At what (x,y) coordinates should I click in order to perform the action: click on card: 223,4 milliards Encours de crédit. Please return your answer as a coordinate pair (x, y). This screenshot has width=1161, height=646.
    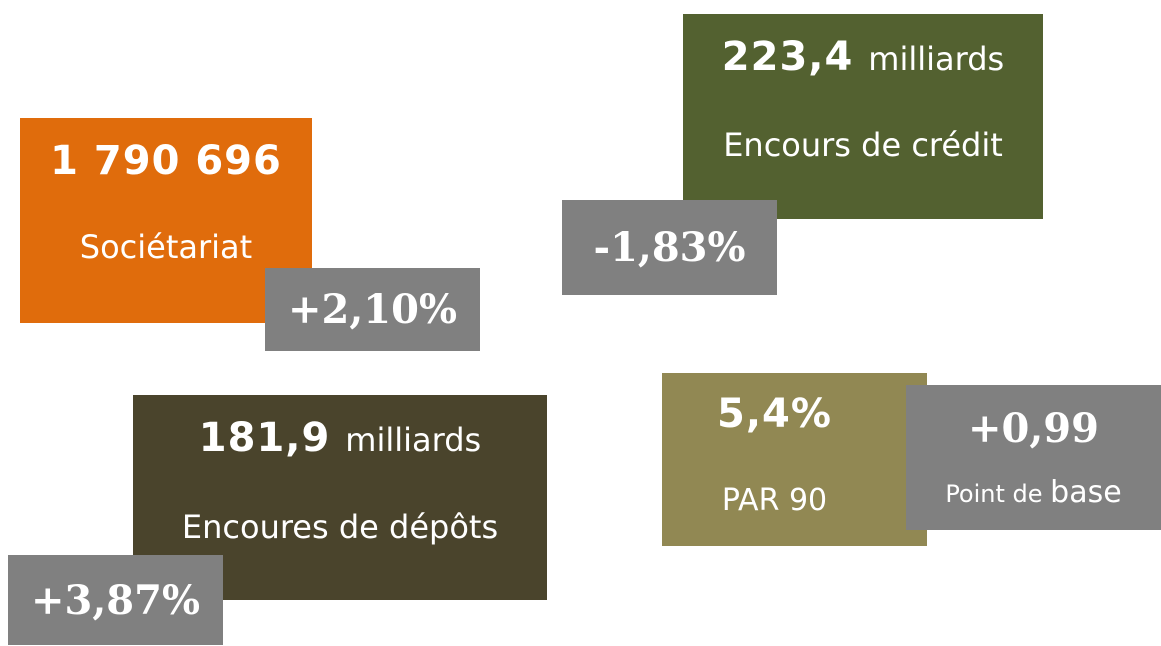
    Looking at the image, I should click on (863, 116).